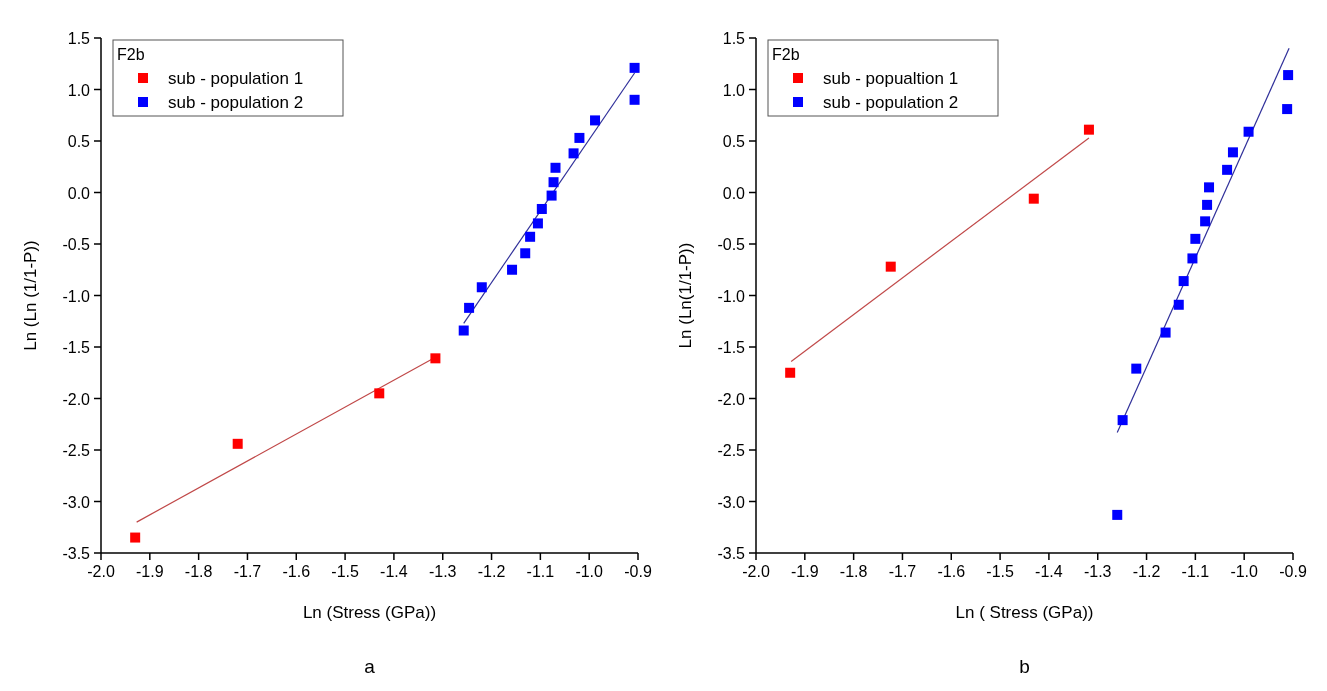 Image resolution: width=1327 pixels, height=691 pixels. What do you see at coordinates (891, 78) in the screenshot?
I see `legend-label: sub - popualtion 1` at bounding box center [891, 78].